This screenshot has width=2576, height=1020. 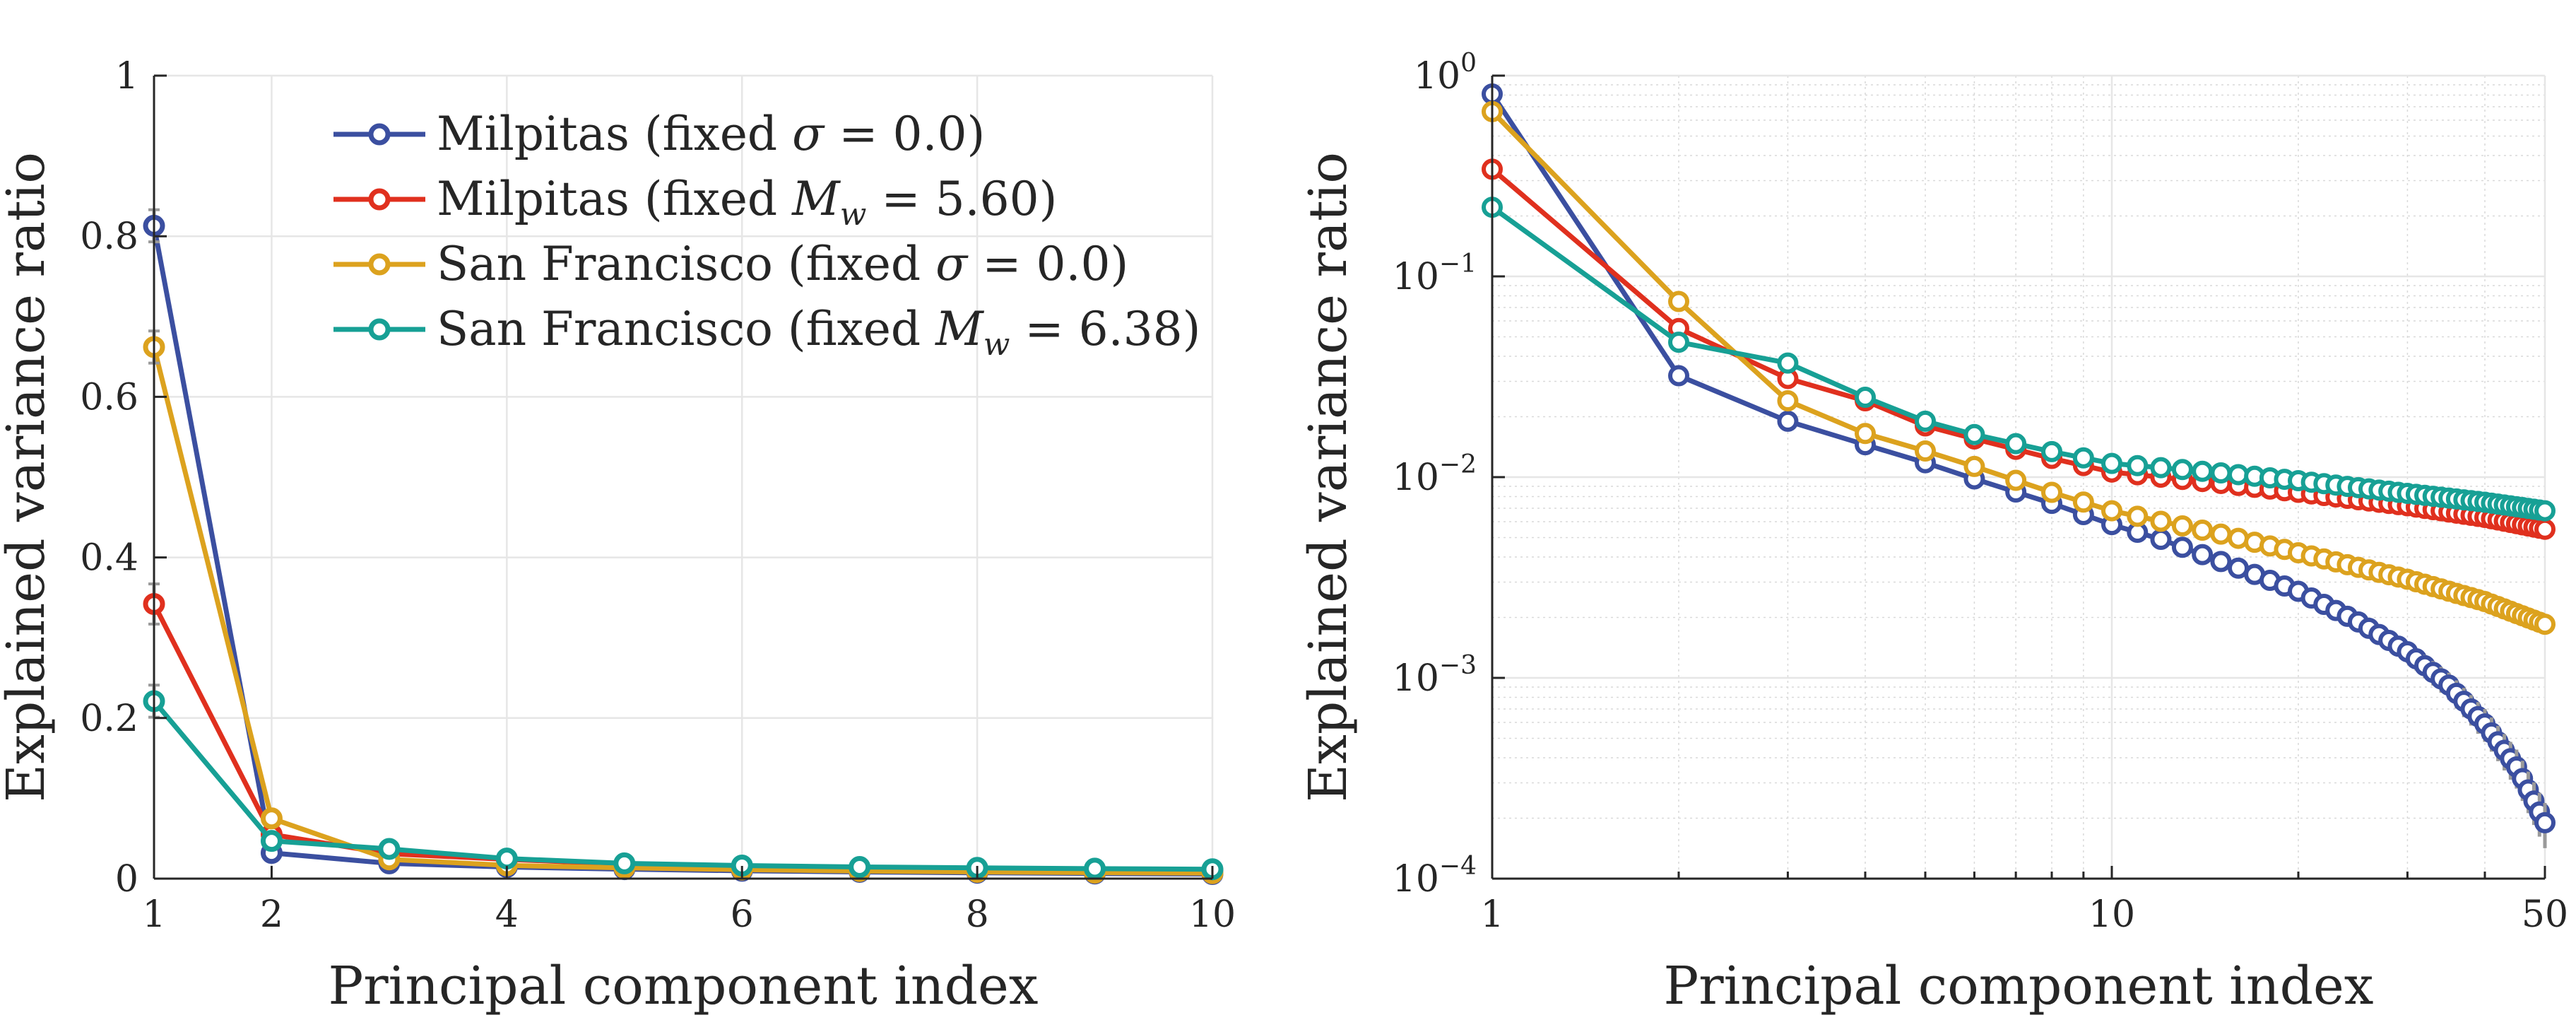 I want to click on legend-text-part: = 6.38), so click(x=1105, y=329).